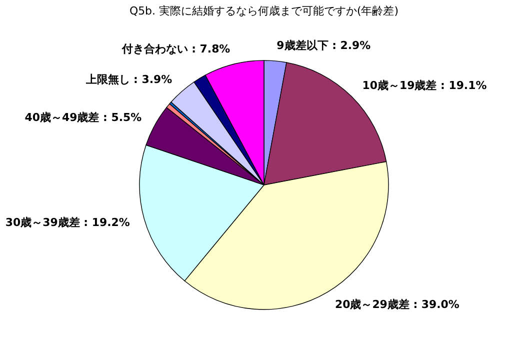  What do you see at coordinates (397, 304) in the screenshot?
I see `slice-label: 20歳～29歳差 : 39.0%` at bounding box center [397, 304].